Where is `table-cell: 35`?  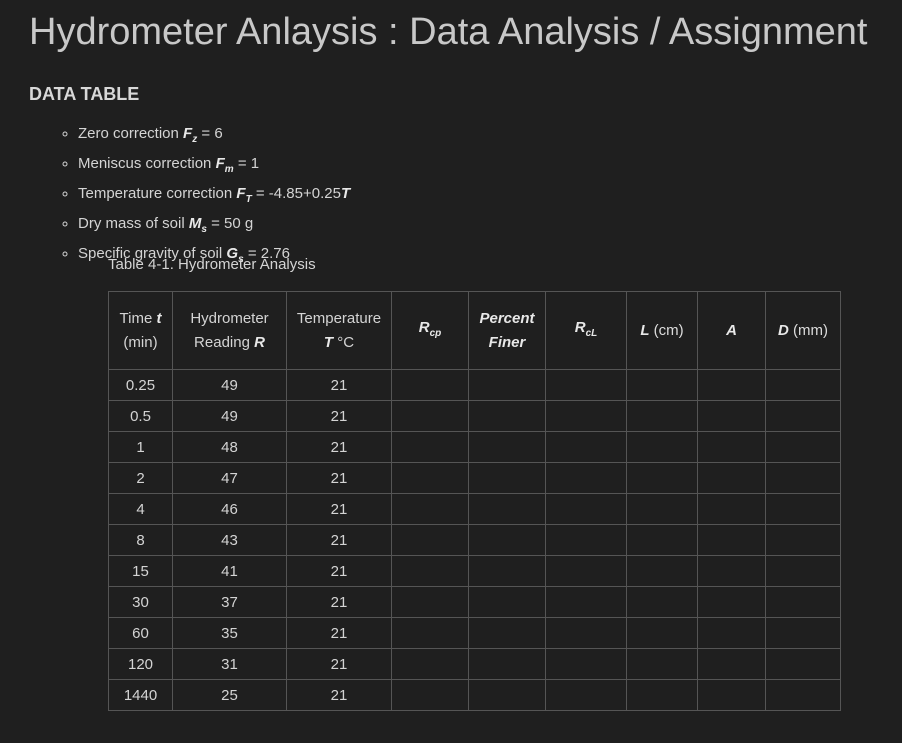
table-cell: 35 is located at coordinates (229, 633).